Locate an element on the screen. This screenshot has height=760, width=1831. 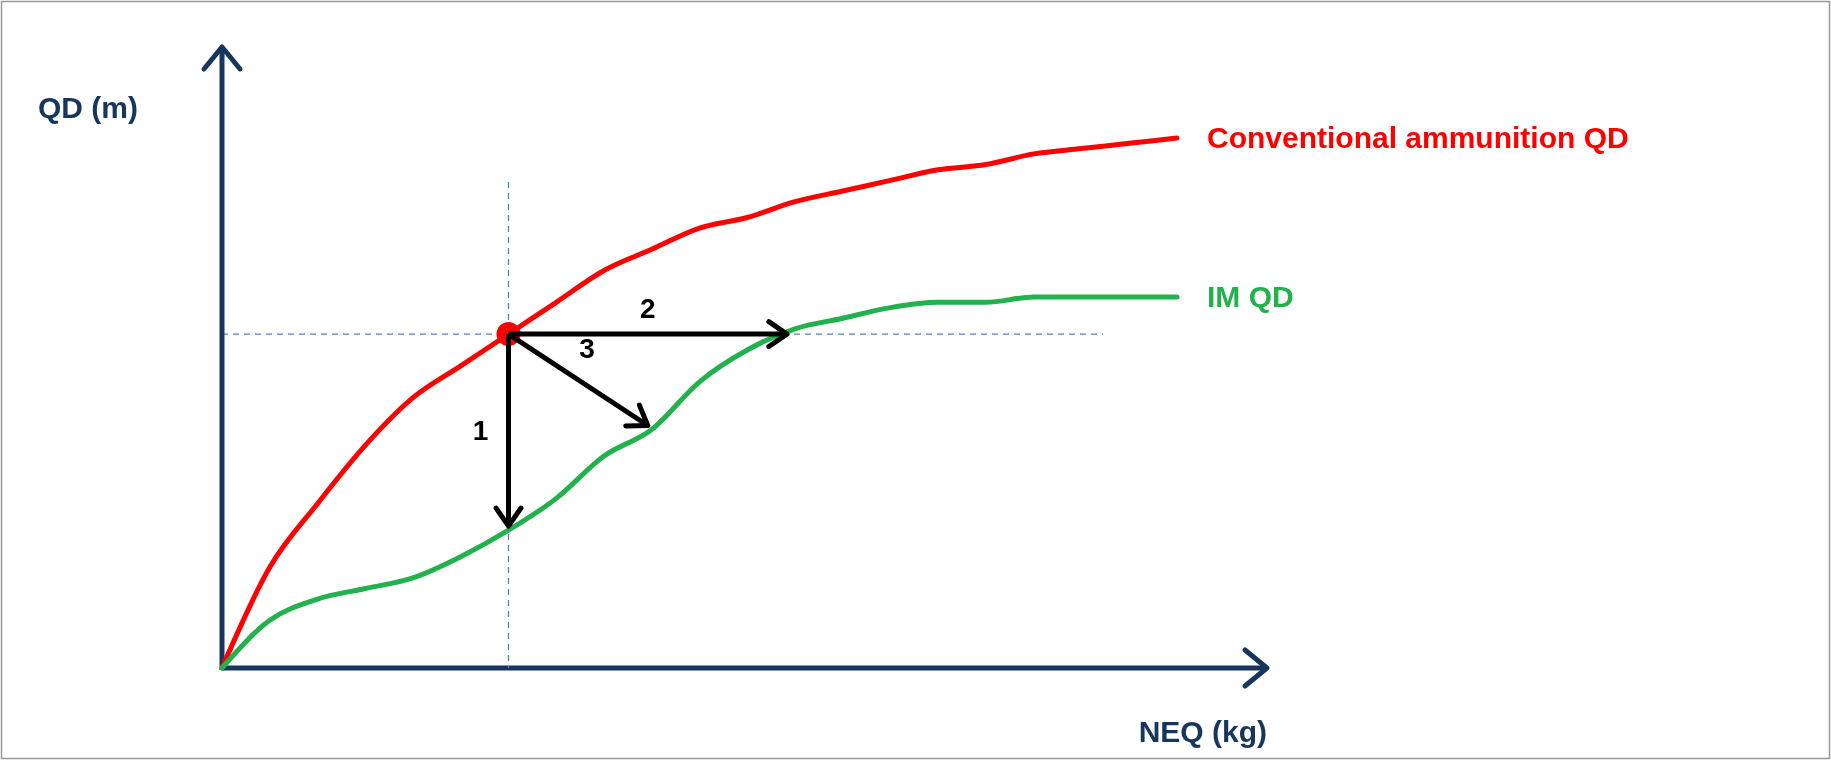
annotation: 2 is located at coordinates (647, 309).